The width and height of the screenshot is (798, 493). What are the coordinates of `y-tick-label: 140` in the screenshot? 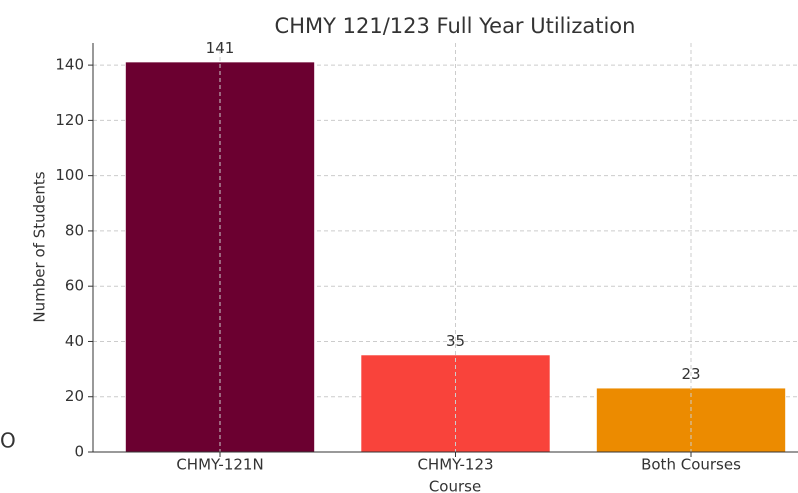 It's located at (69, 65).